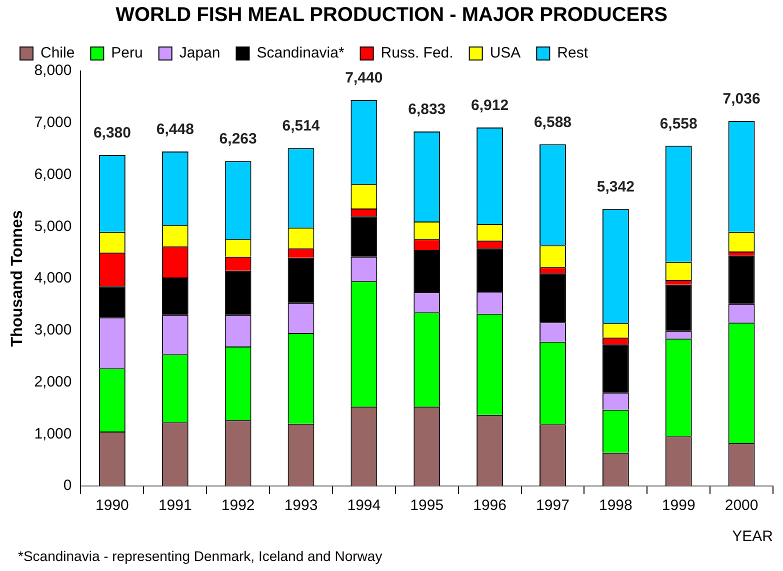  Describe the element at coordinates (17, 278) in the screenshot. I see `y-axis-title: Thousand Tonnes` at that location.